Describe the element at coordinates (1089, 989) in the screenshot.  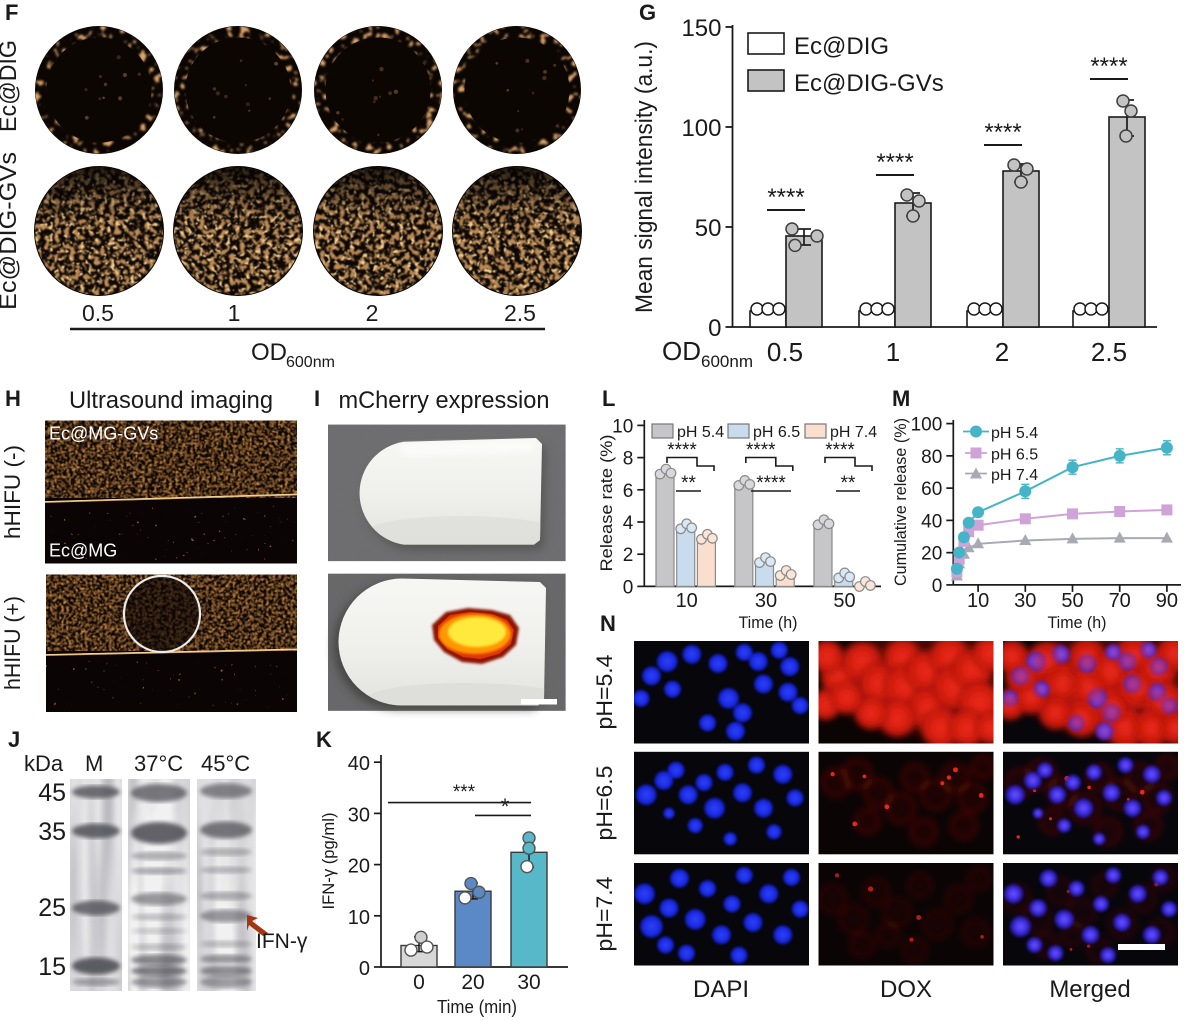
I see `svg-text: Merged` at that location.